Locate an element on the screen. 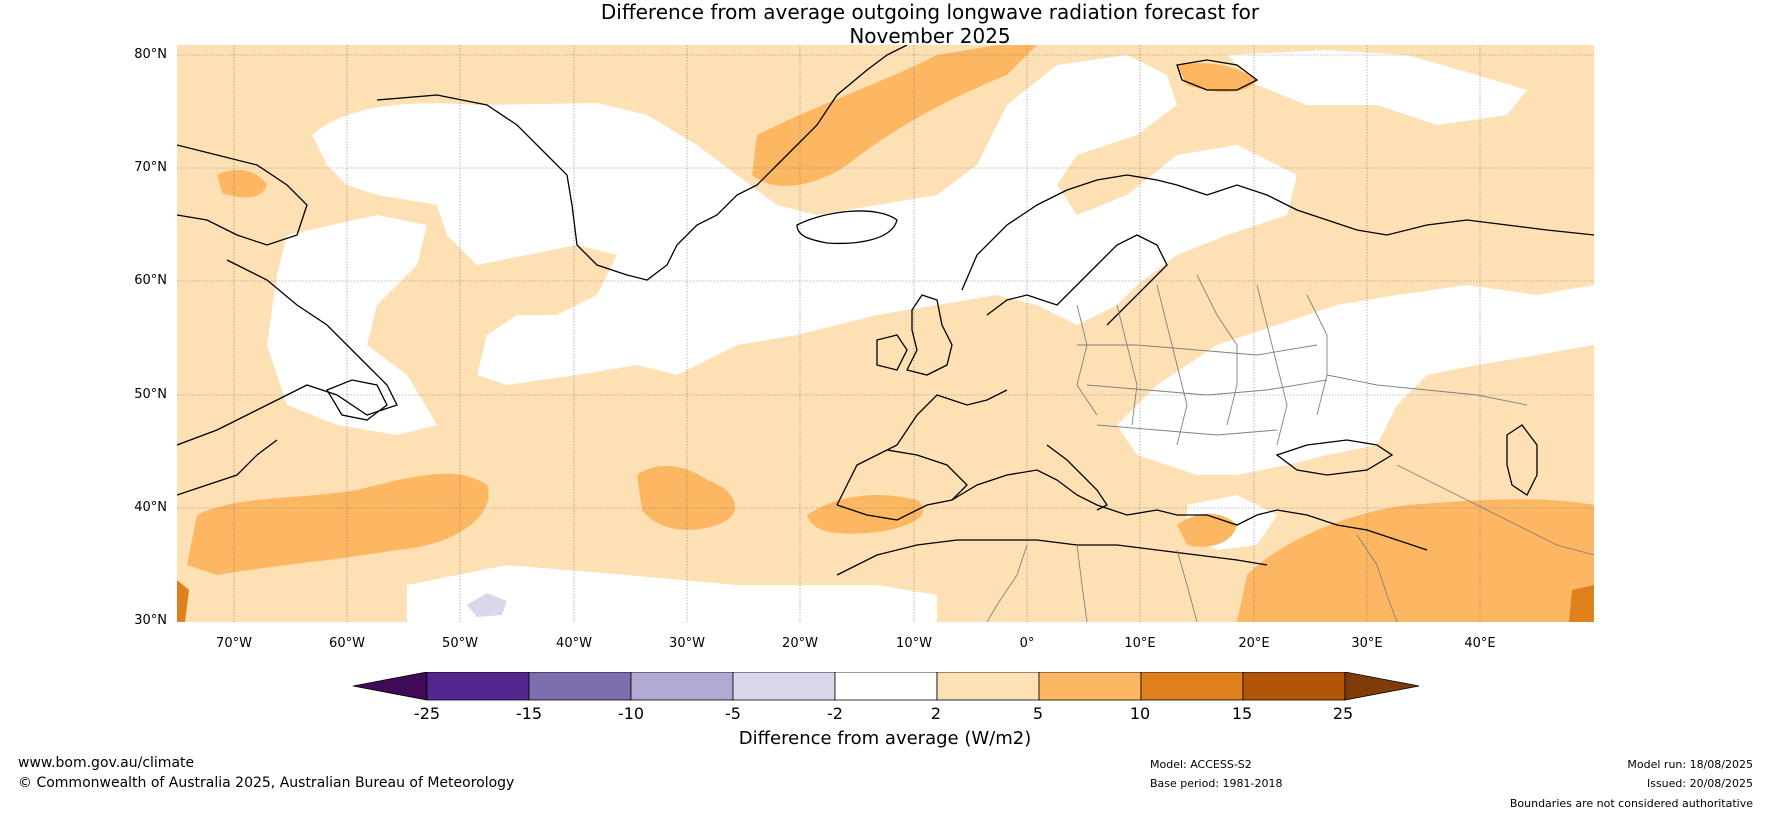 The width and height of the screenshot is (1770, 816). coast-baffin is located at coordinates (242, 195).